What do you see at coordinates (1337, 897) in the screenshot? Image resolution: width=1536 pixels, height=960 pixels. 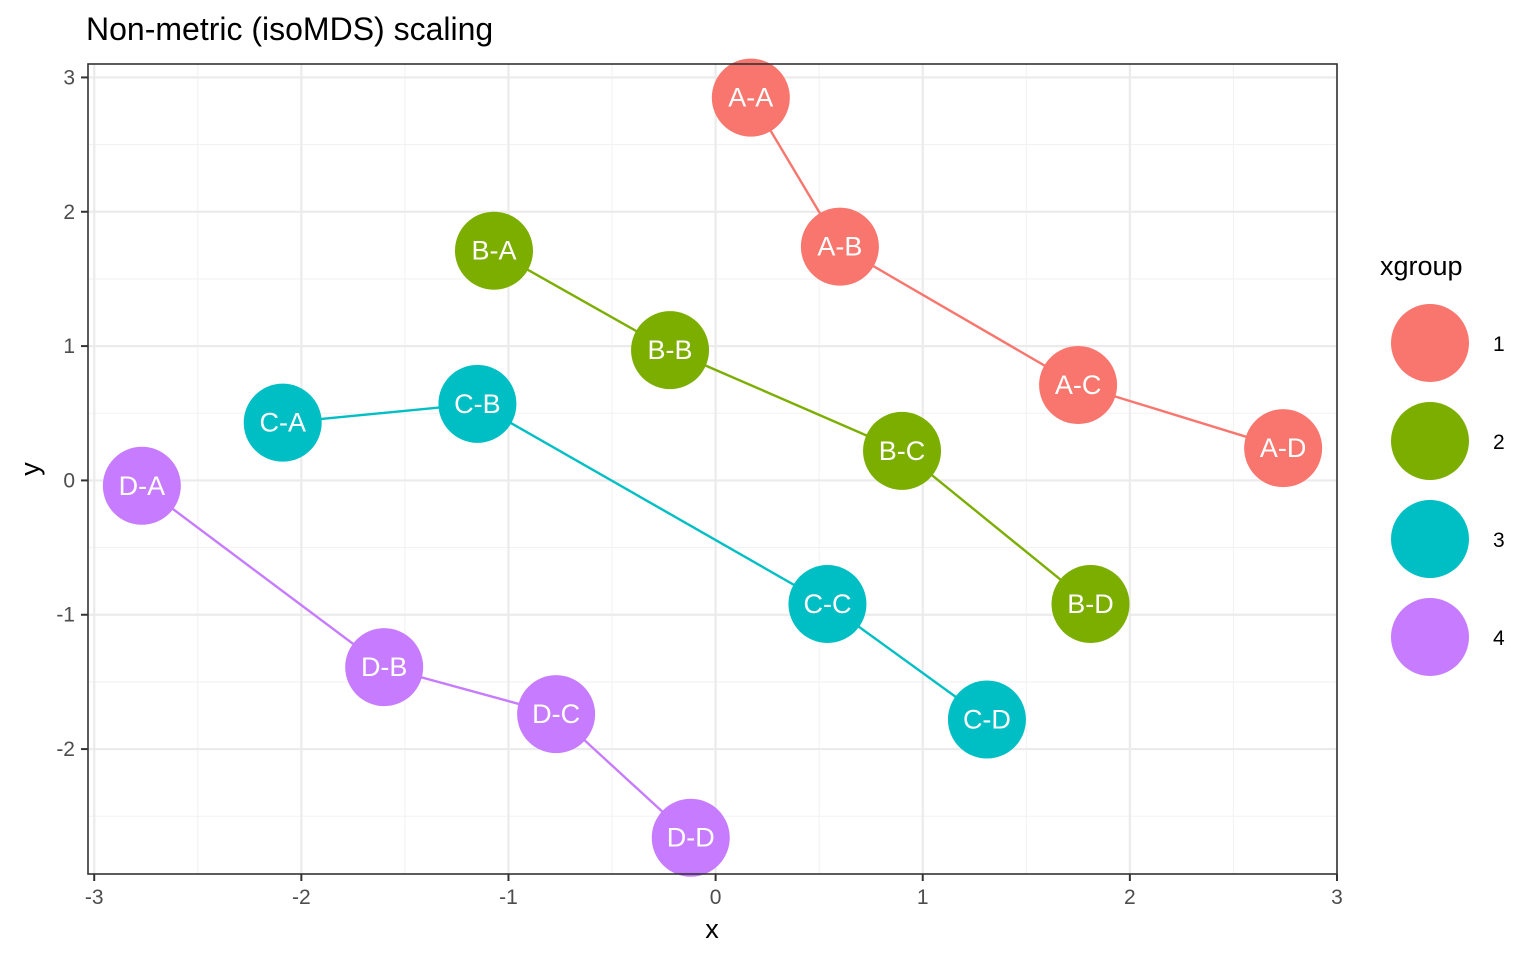 I see `x-tick-label: 3` at bounding box center [1337, 897].